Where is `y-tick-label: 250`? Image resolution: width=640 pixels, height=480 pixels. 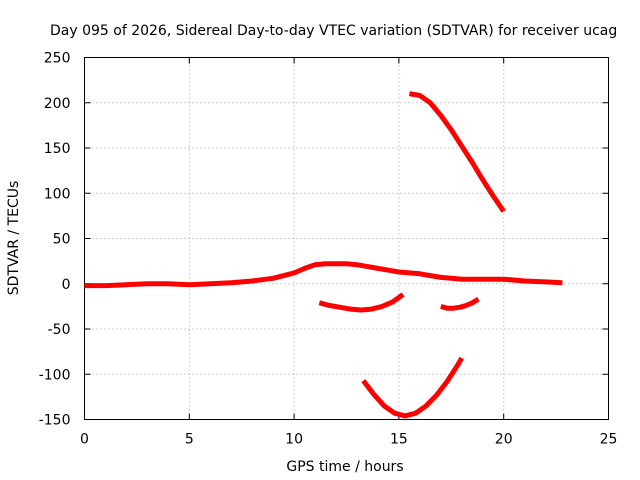
y-tick-label: 250 is located at coordinates (57, 59).